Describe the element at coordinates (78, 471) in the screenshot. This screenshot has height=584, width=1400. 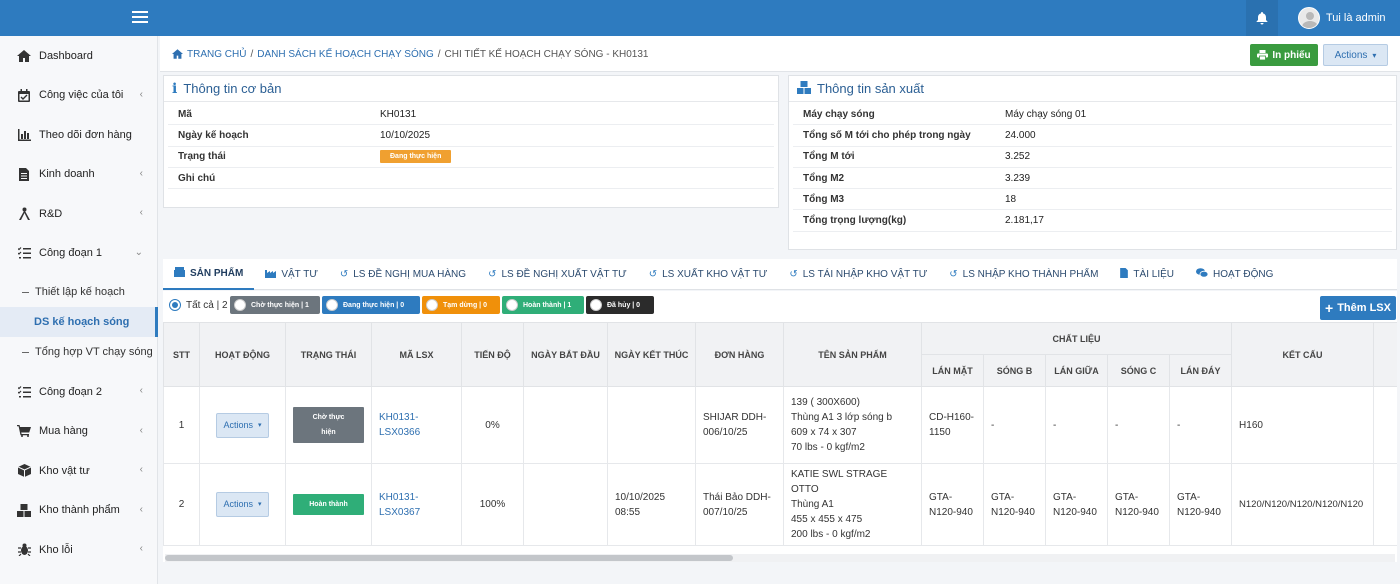
I see `sidebar-item-material-warehouse: Kho vật tư ‹` at that location.